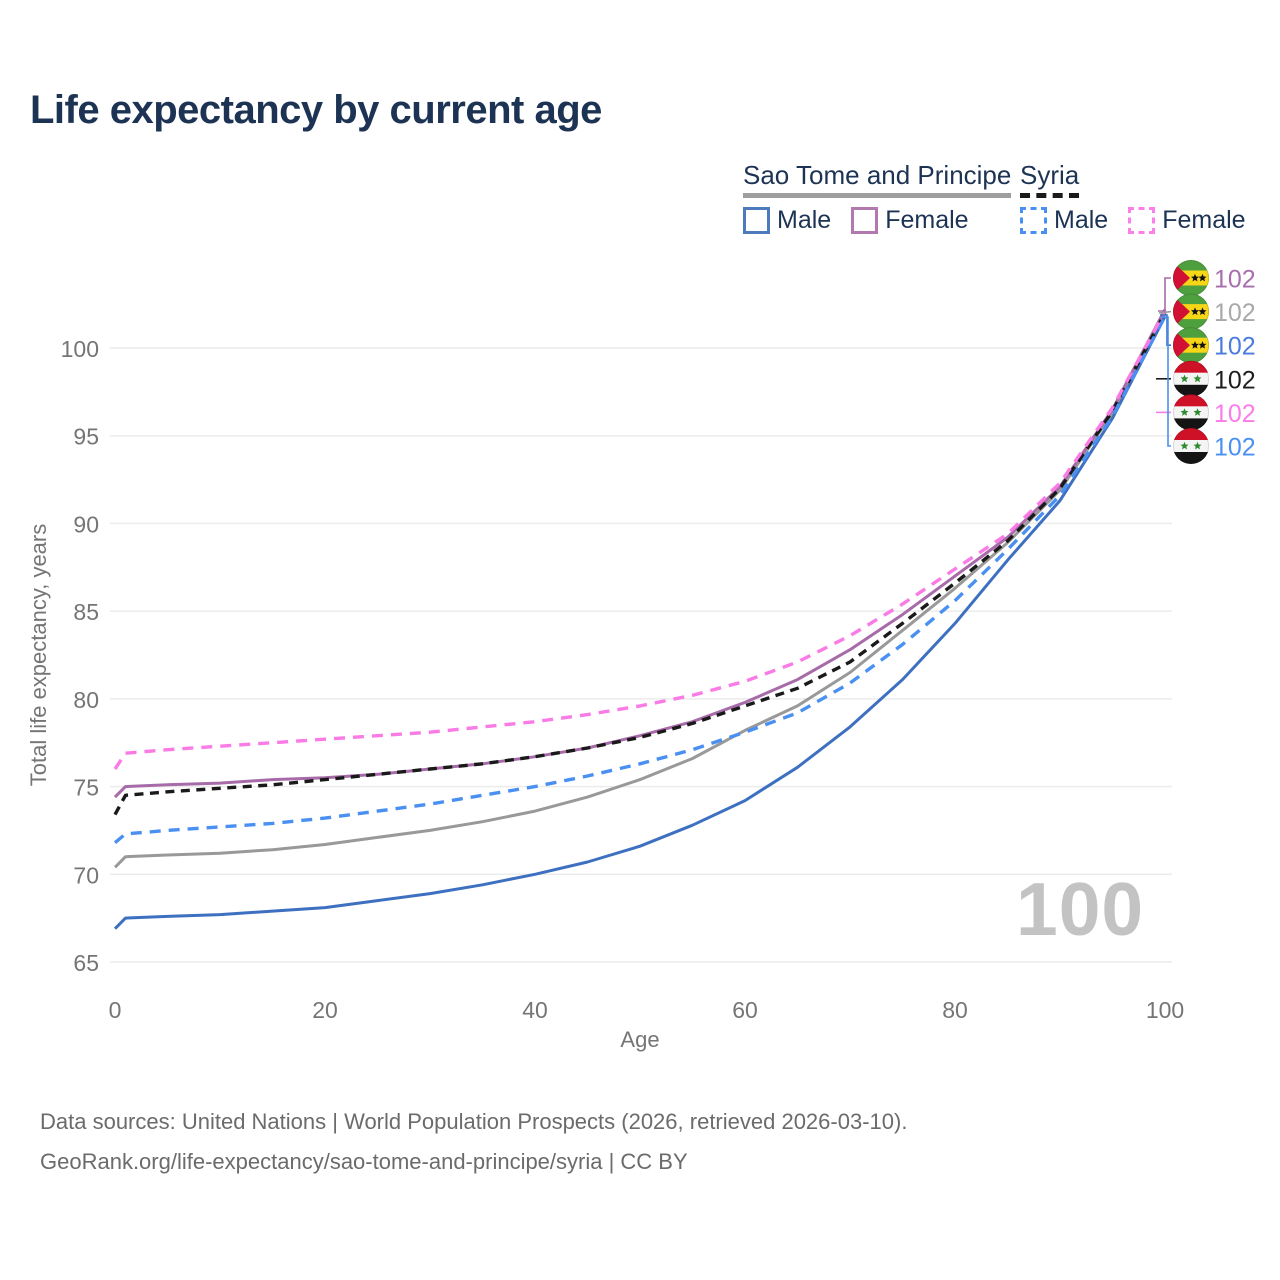 This screenshot has height=1280, width=1280. What do you see at coordinates (86, 524) in the screenshot?
I see `y-tick-label: 90` at bounding box center [86, 524].